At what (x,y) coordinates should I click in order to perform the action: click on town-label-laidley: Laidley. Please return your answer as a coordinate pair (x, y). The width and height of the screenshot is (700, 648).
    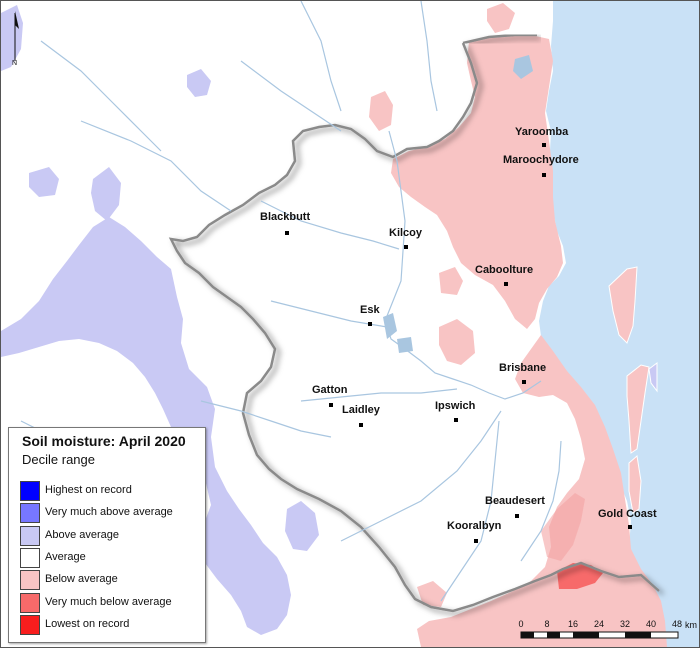
    Looking at the image, I should click on (361, 410).